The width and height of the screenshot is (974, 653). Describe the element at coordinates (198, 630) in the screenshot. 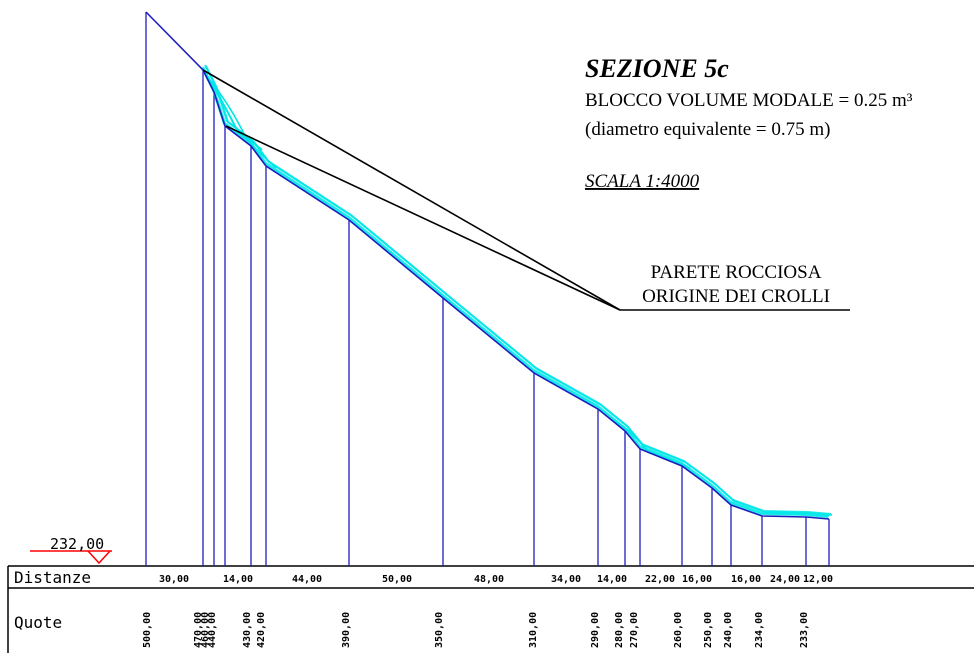

I see `quota-value: 470,00` at that location.